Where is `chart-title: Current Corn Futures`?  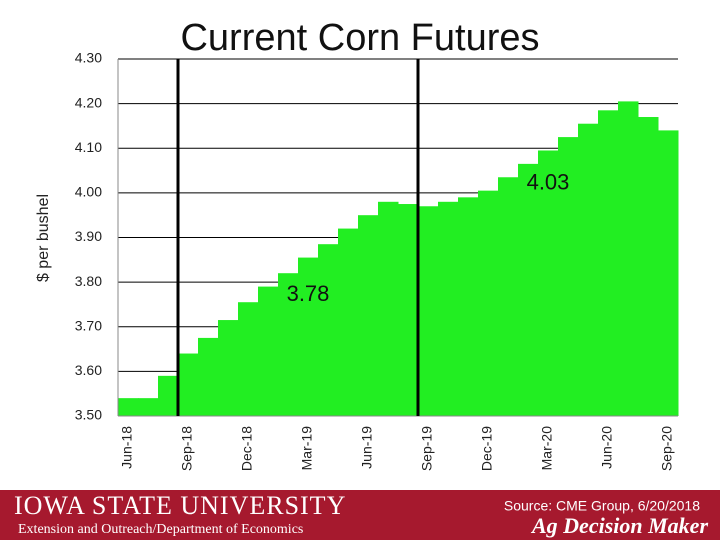 chart-title: Current Corn Futures is located at coordinates (359, 38).